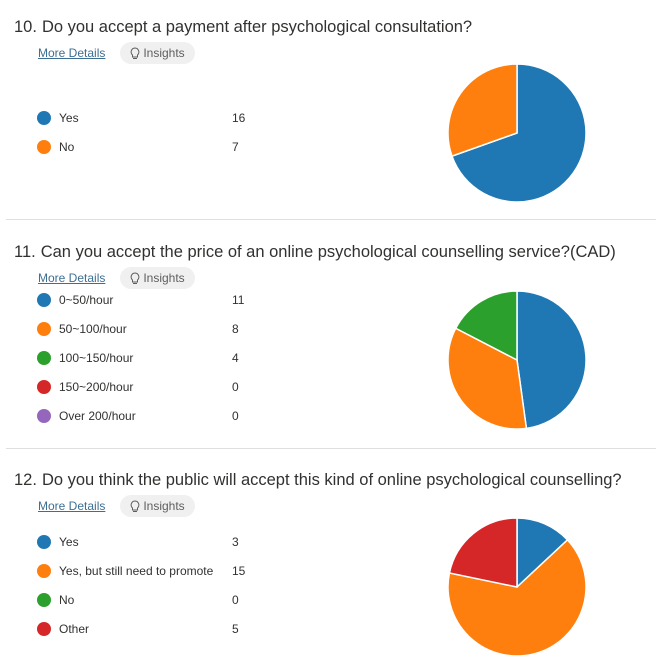 The height and width of the screenshot is (672, 656). I want to click on legend-item: 0~50/hour 11, so click(157, 300).